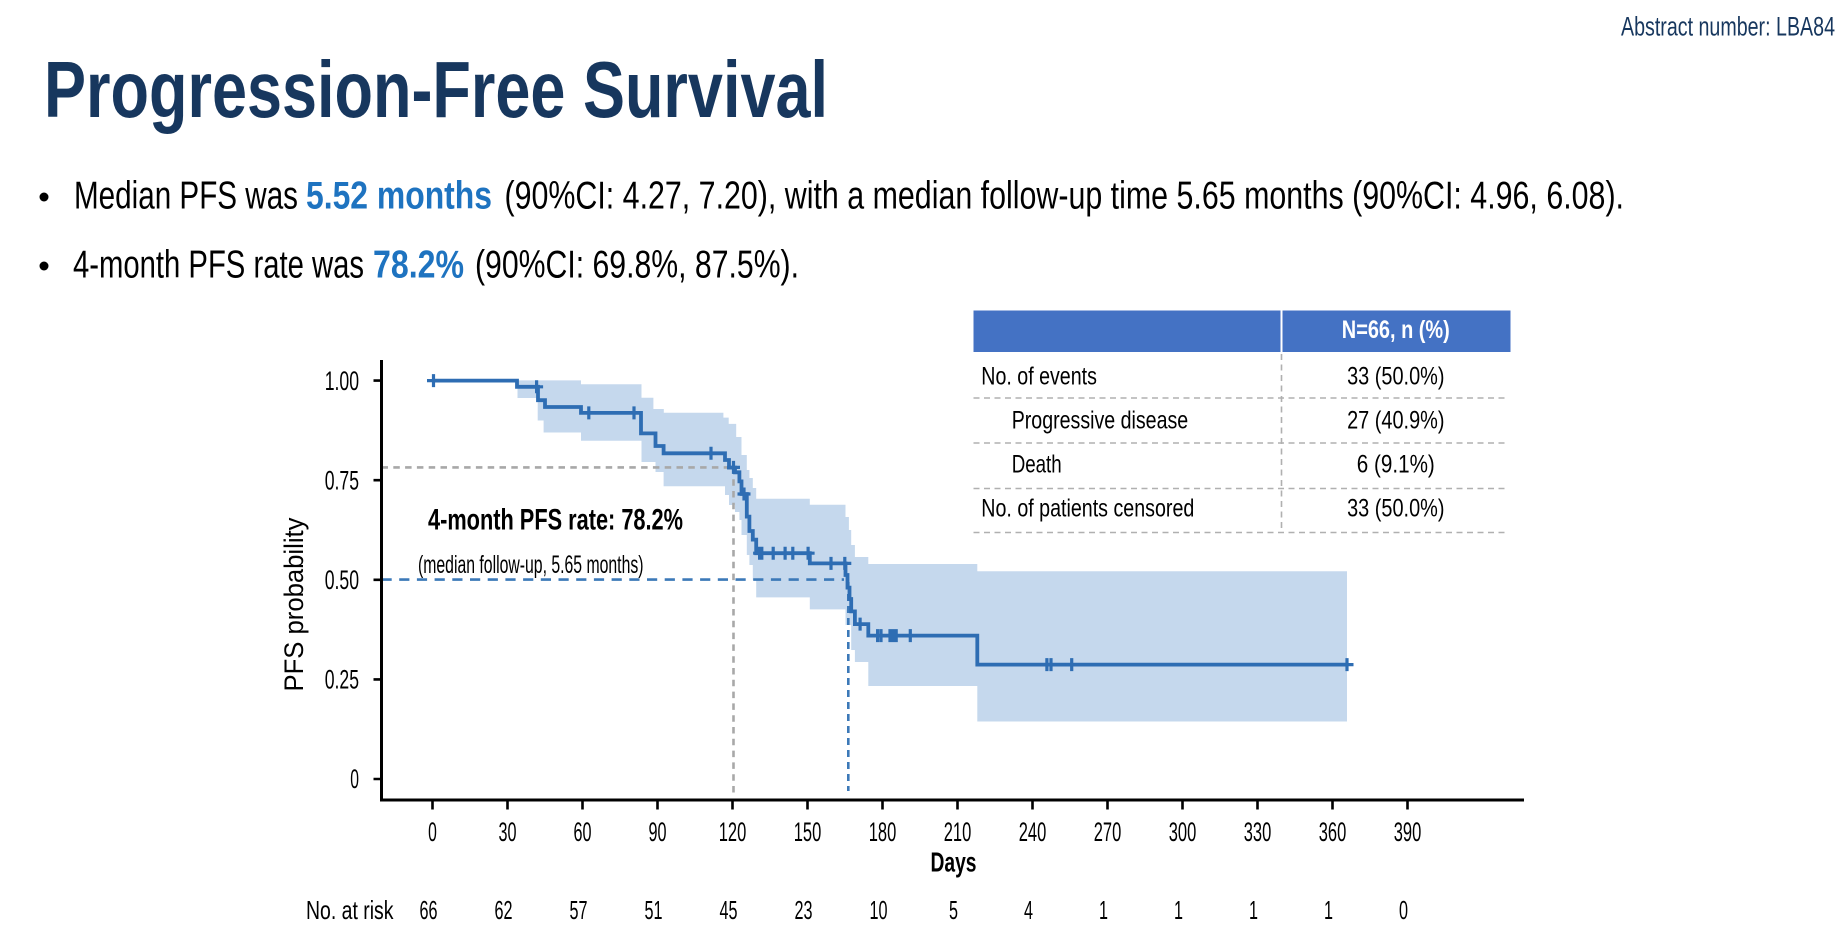 The image size is (1840, 940). I want to click on svg-text: 90, so click(658, 832).